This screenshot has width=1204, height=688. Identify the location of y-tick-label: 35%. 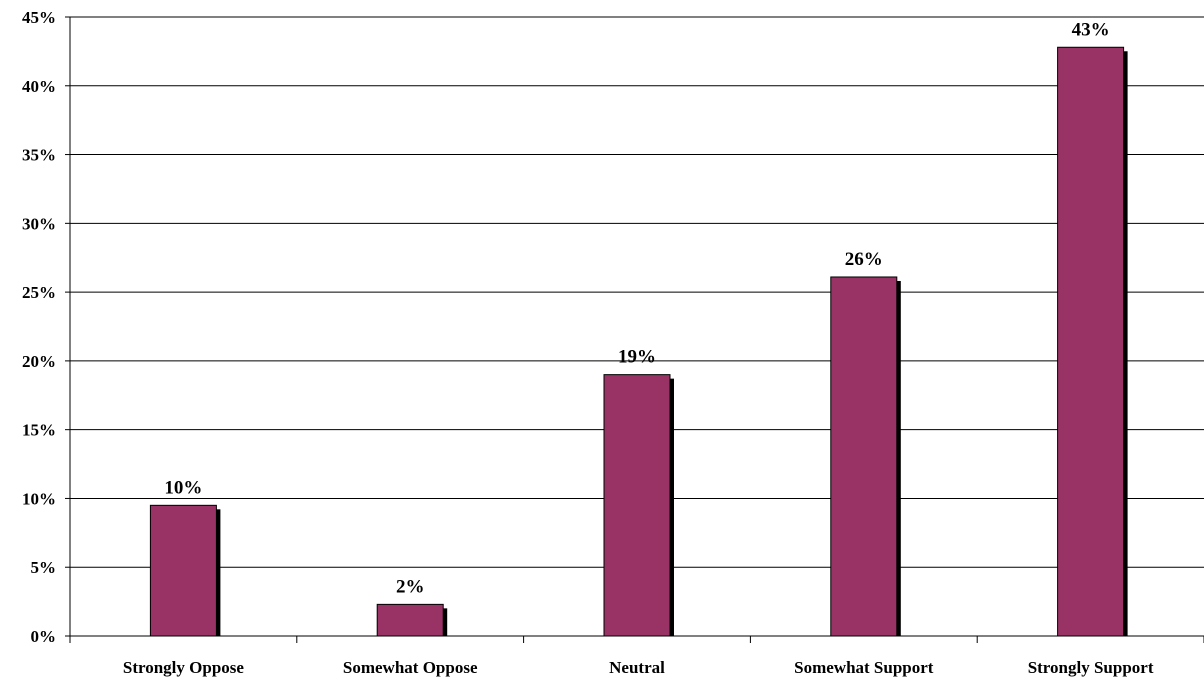
(39, 155).